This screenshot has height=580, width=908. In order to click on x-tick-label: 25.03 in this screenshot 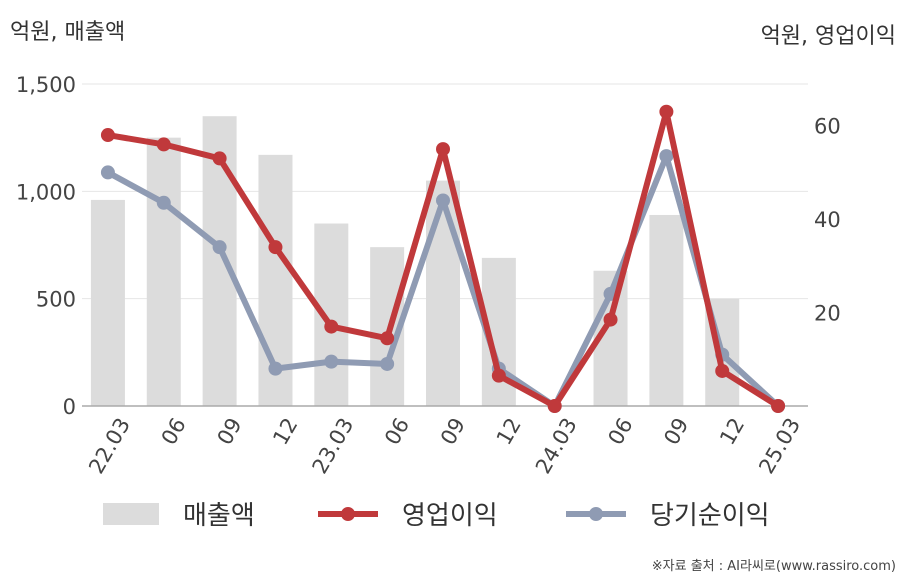, I will do `click(779, 446)`.